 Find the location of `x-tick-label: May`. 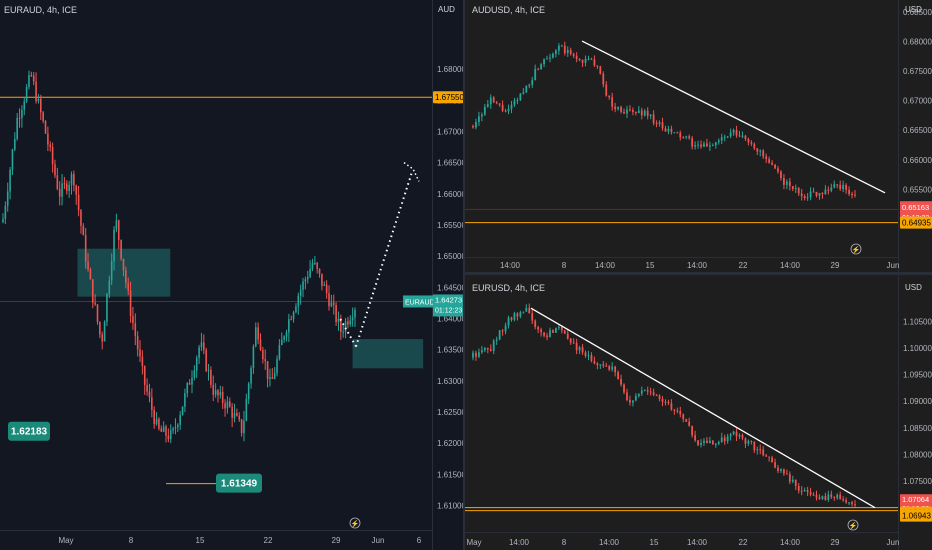

x-tick-label: May is located at coordinates (473, 542).